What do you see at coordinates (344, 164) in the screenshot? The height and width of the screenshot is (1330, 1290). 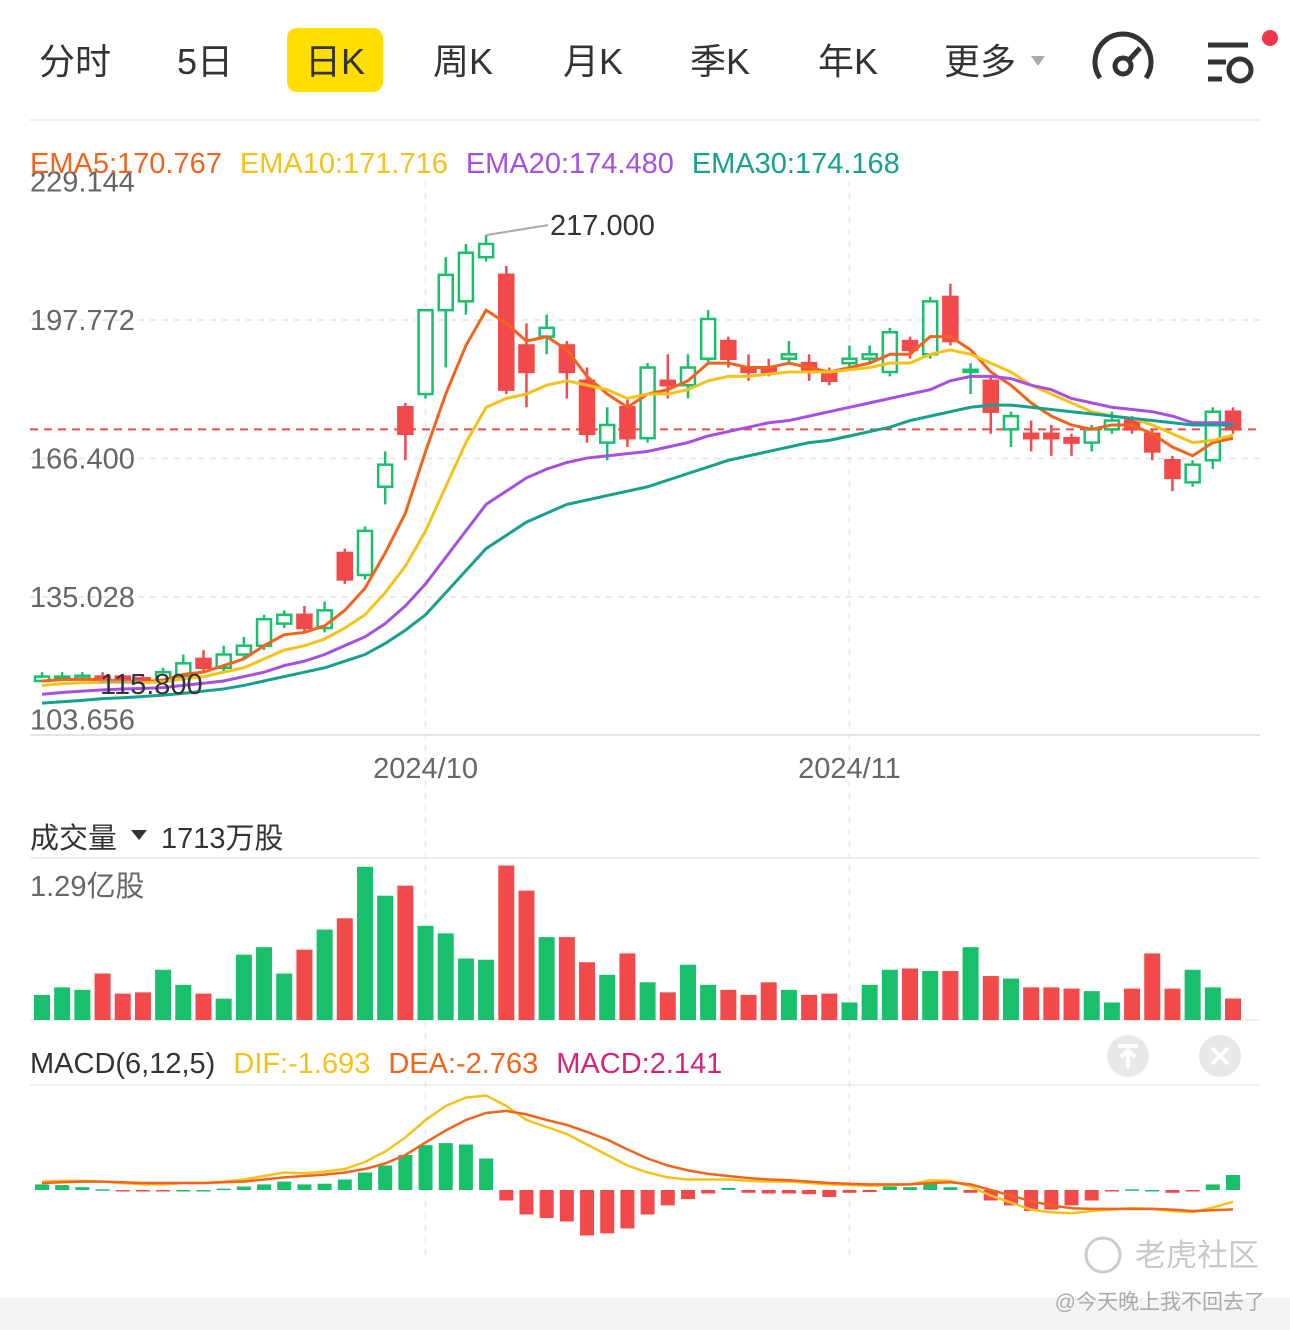 I see `legend-item: EMA10:171.716` at bounding box center [344, 164].